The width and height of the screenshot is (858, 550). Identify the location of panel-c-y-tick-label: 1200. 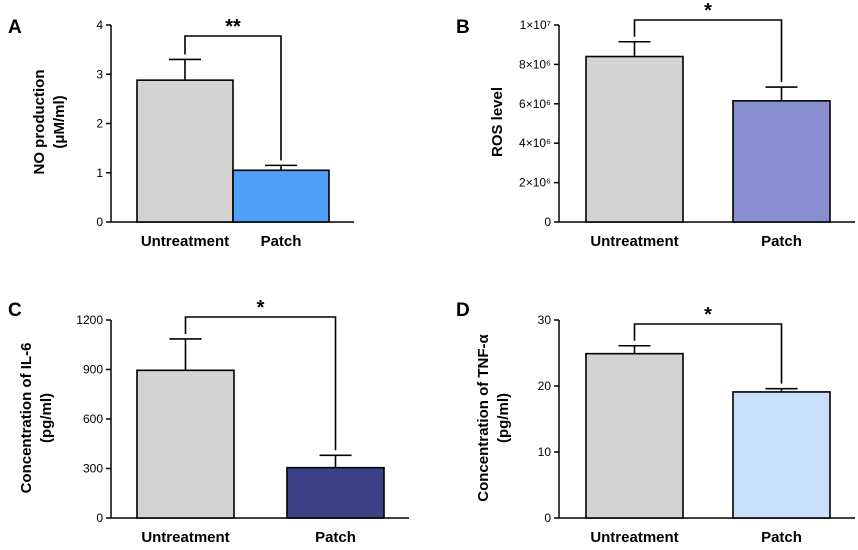
(89, 320).